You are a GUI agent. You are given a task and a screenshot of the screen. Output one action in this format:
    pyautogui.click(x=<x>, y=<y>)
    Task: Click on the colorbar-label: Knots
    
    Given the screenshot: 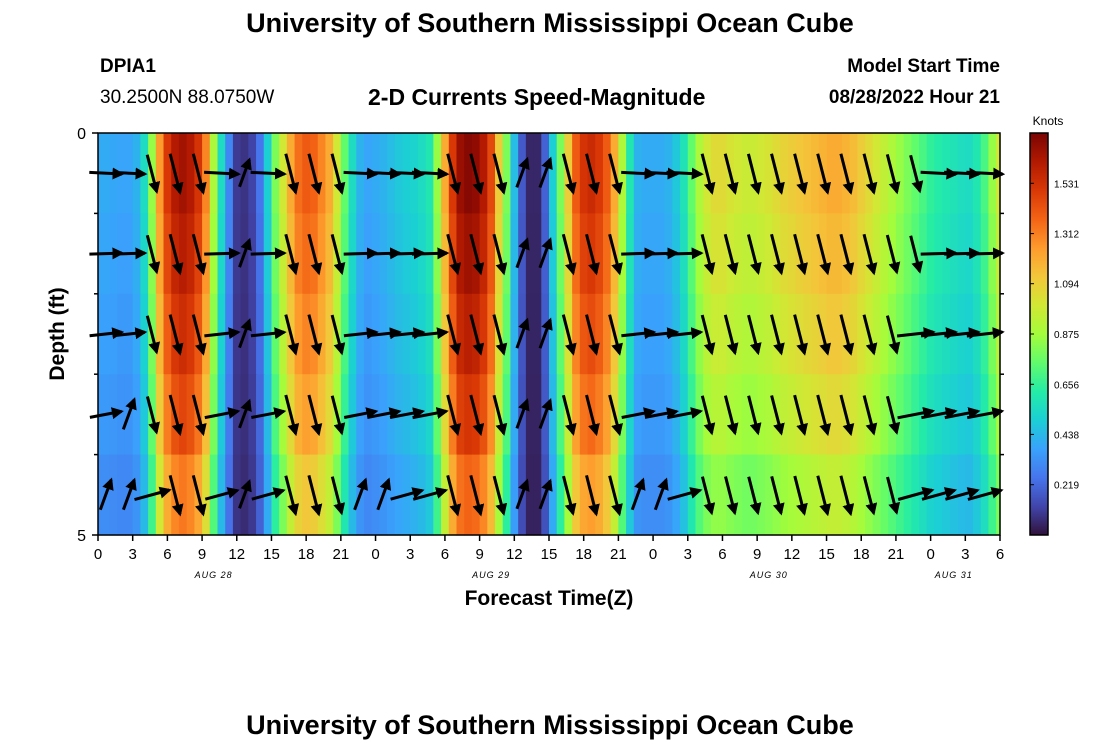 What is the action you would take?
    pyautogui.click(x=1048, y=121)
    